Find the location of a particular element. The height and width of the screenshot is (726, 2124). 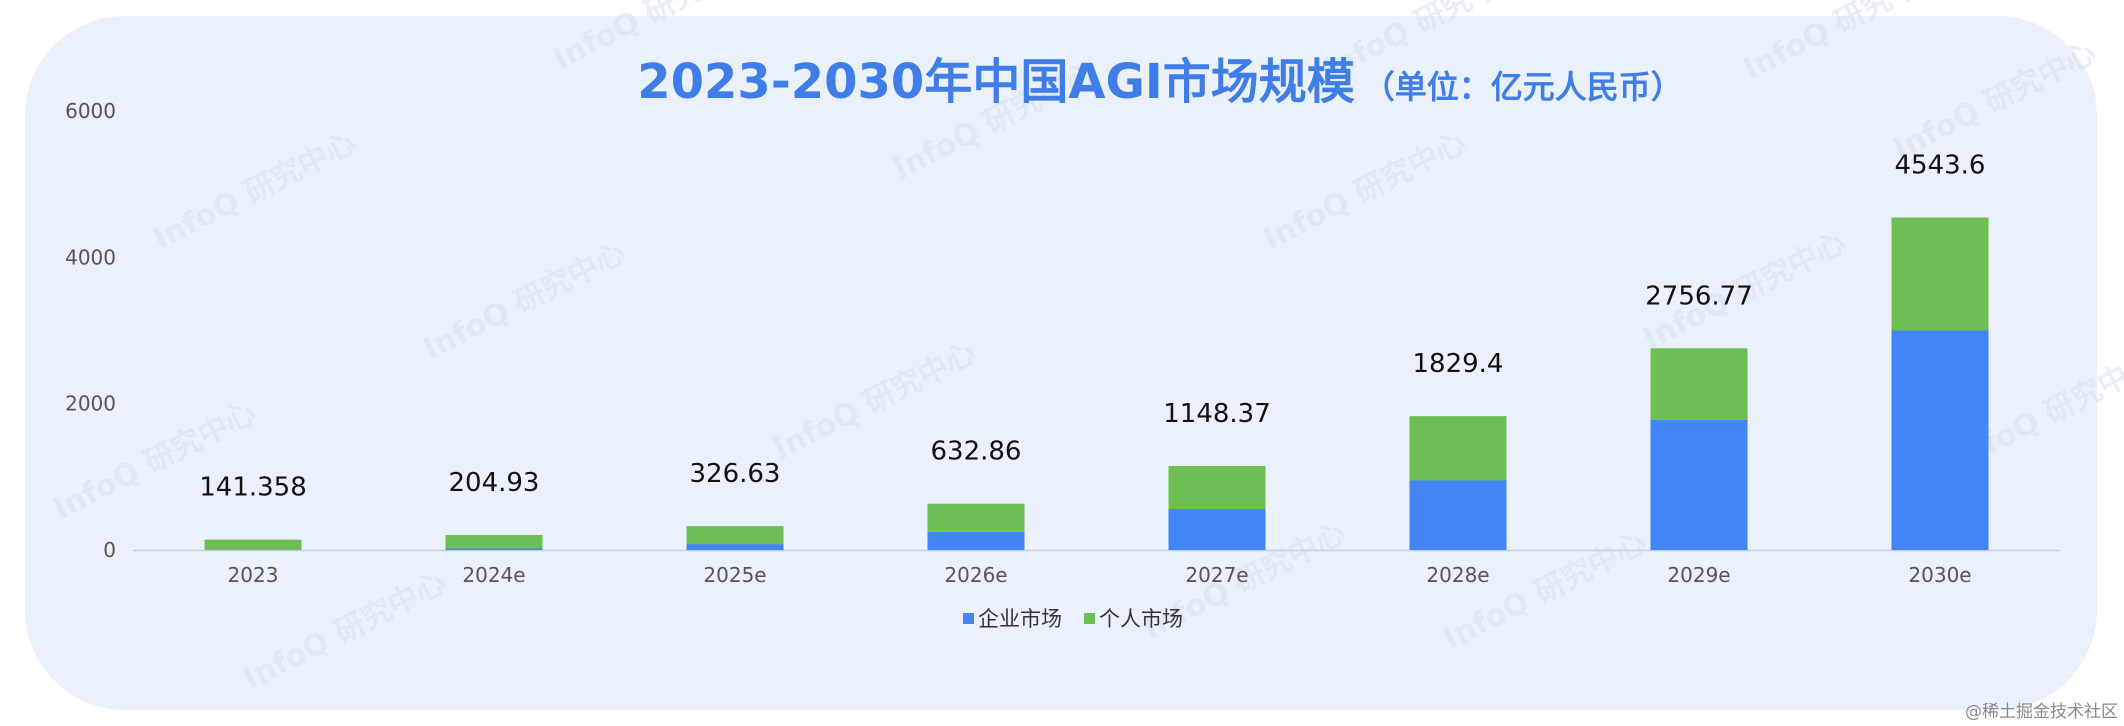

legend: 企业市场 个人市场 is located at coordinates (1073, 619).